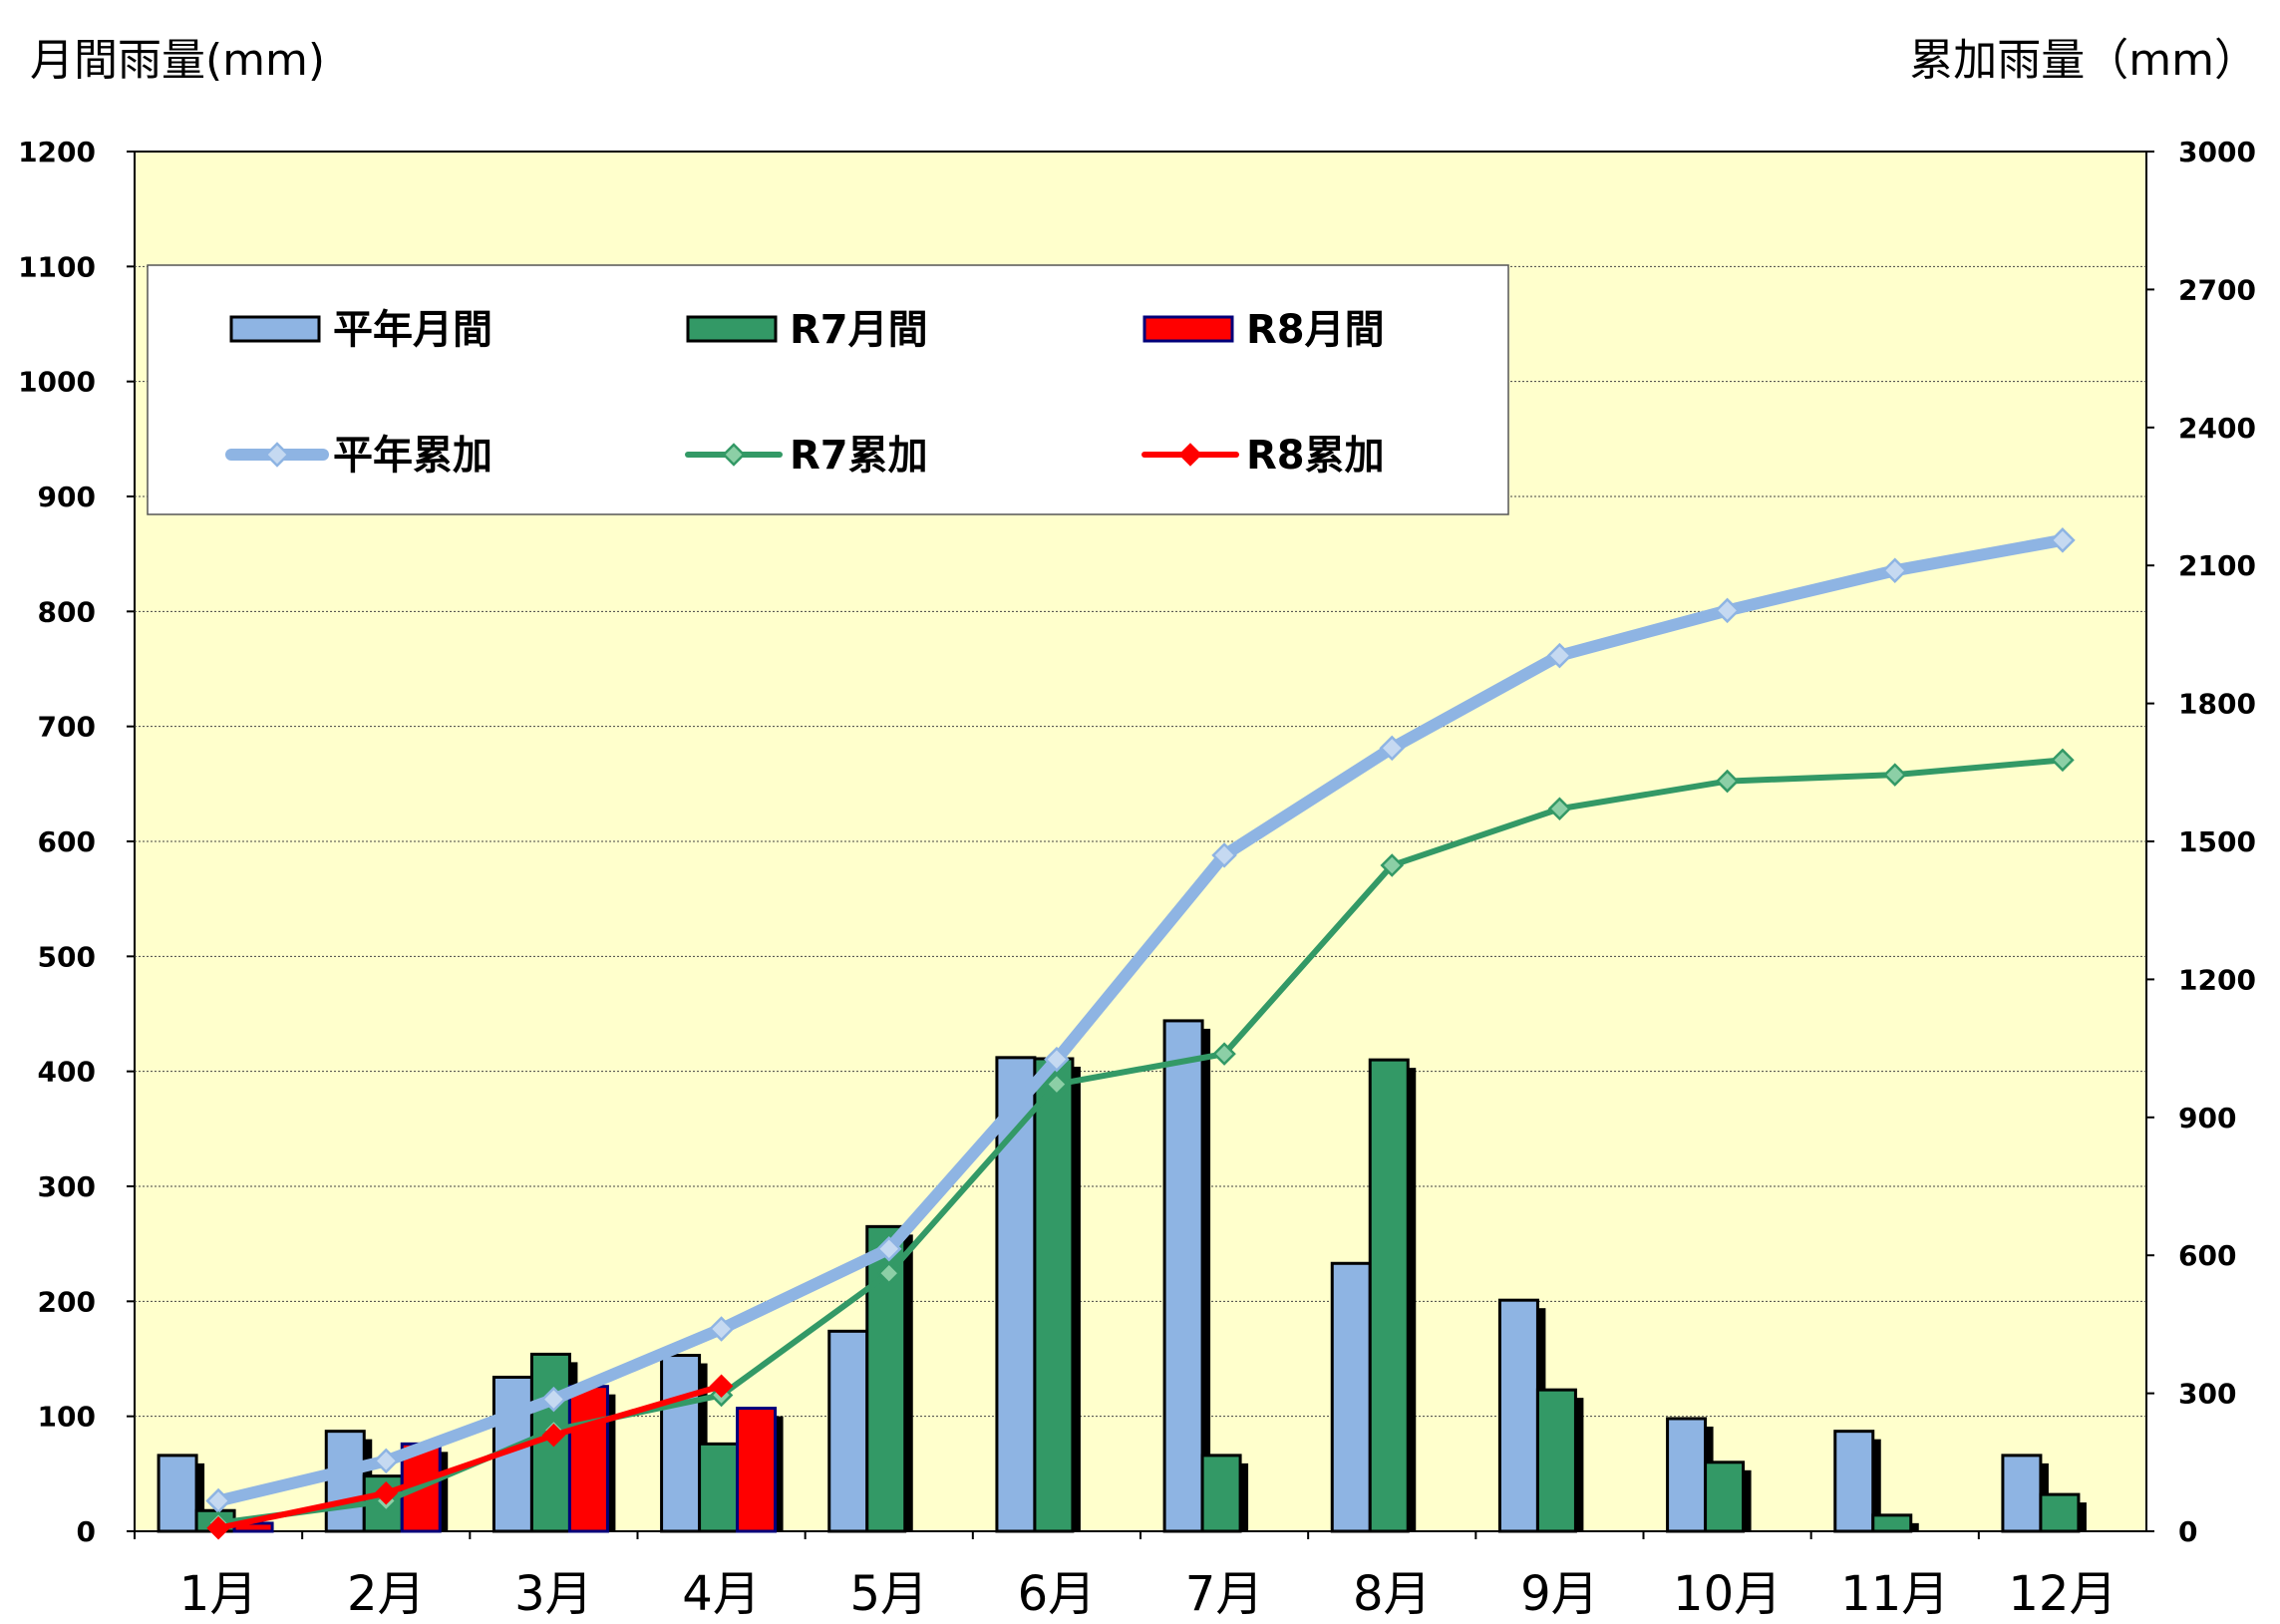  What do you see at coordinates (67, 841) in the screenshot?
I see `left-tick-label: 600` at bounding box center [67, 841].